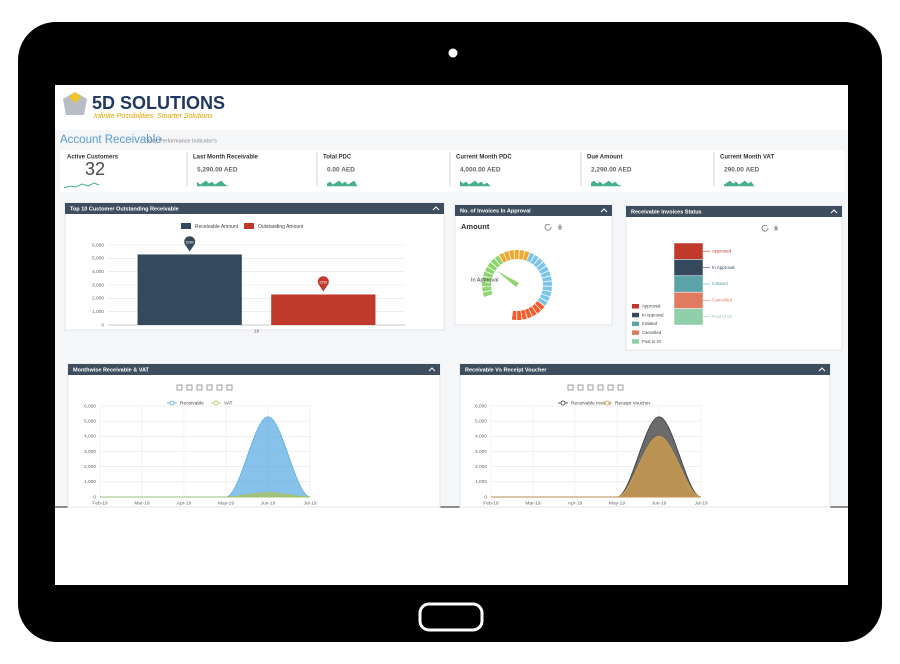 This screenshot has height=664, width=900. I want to click on gauge-value: 0, so click(488, 287).